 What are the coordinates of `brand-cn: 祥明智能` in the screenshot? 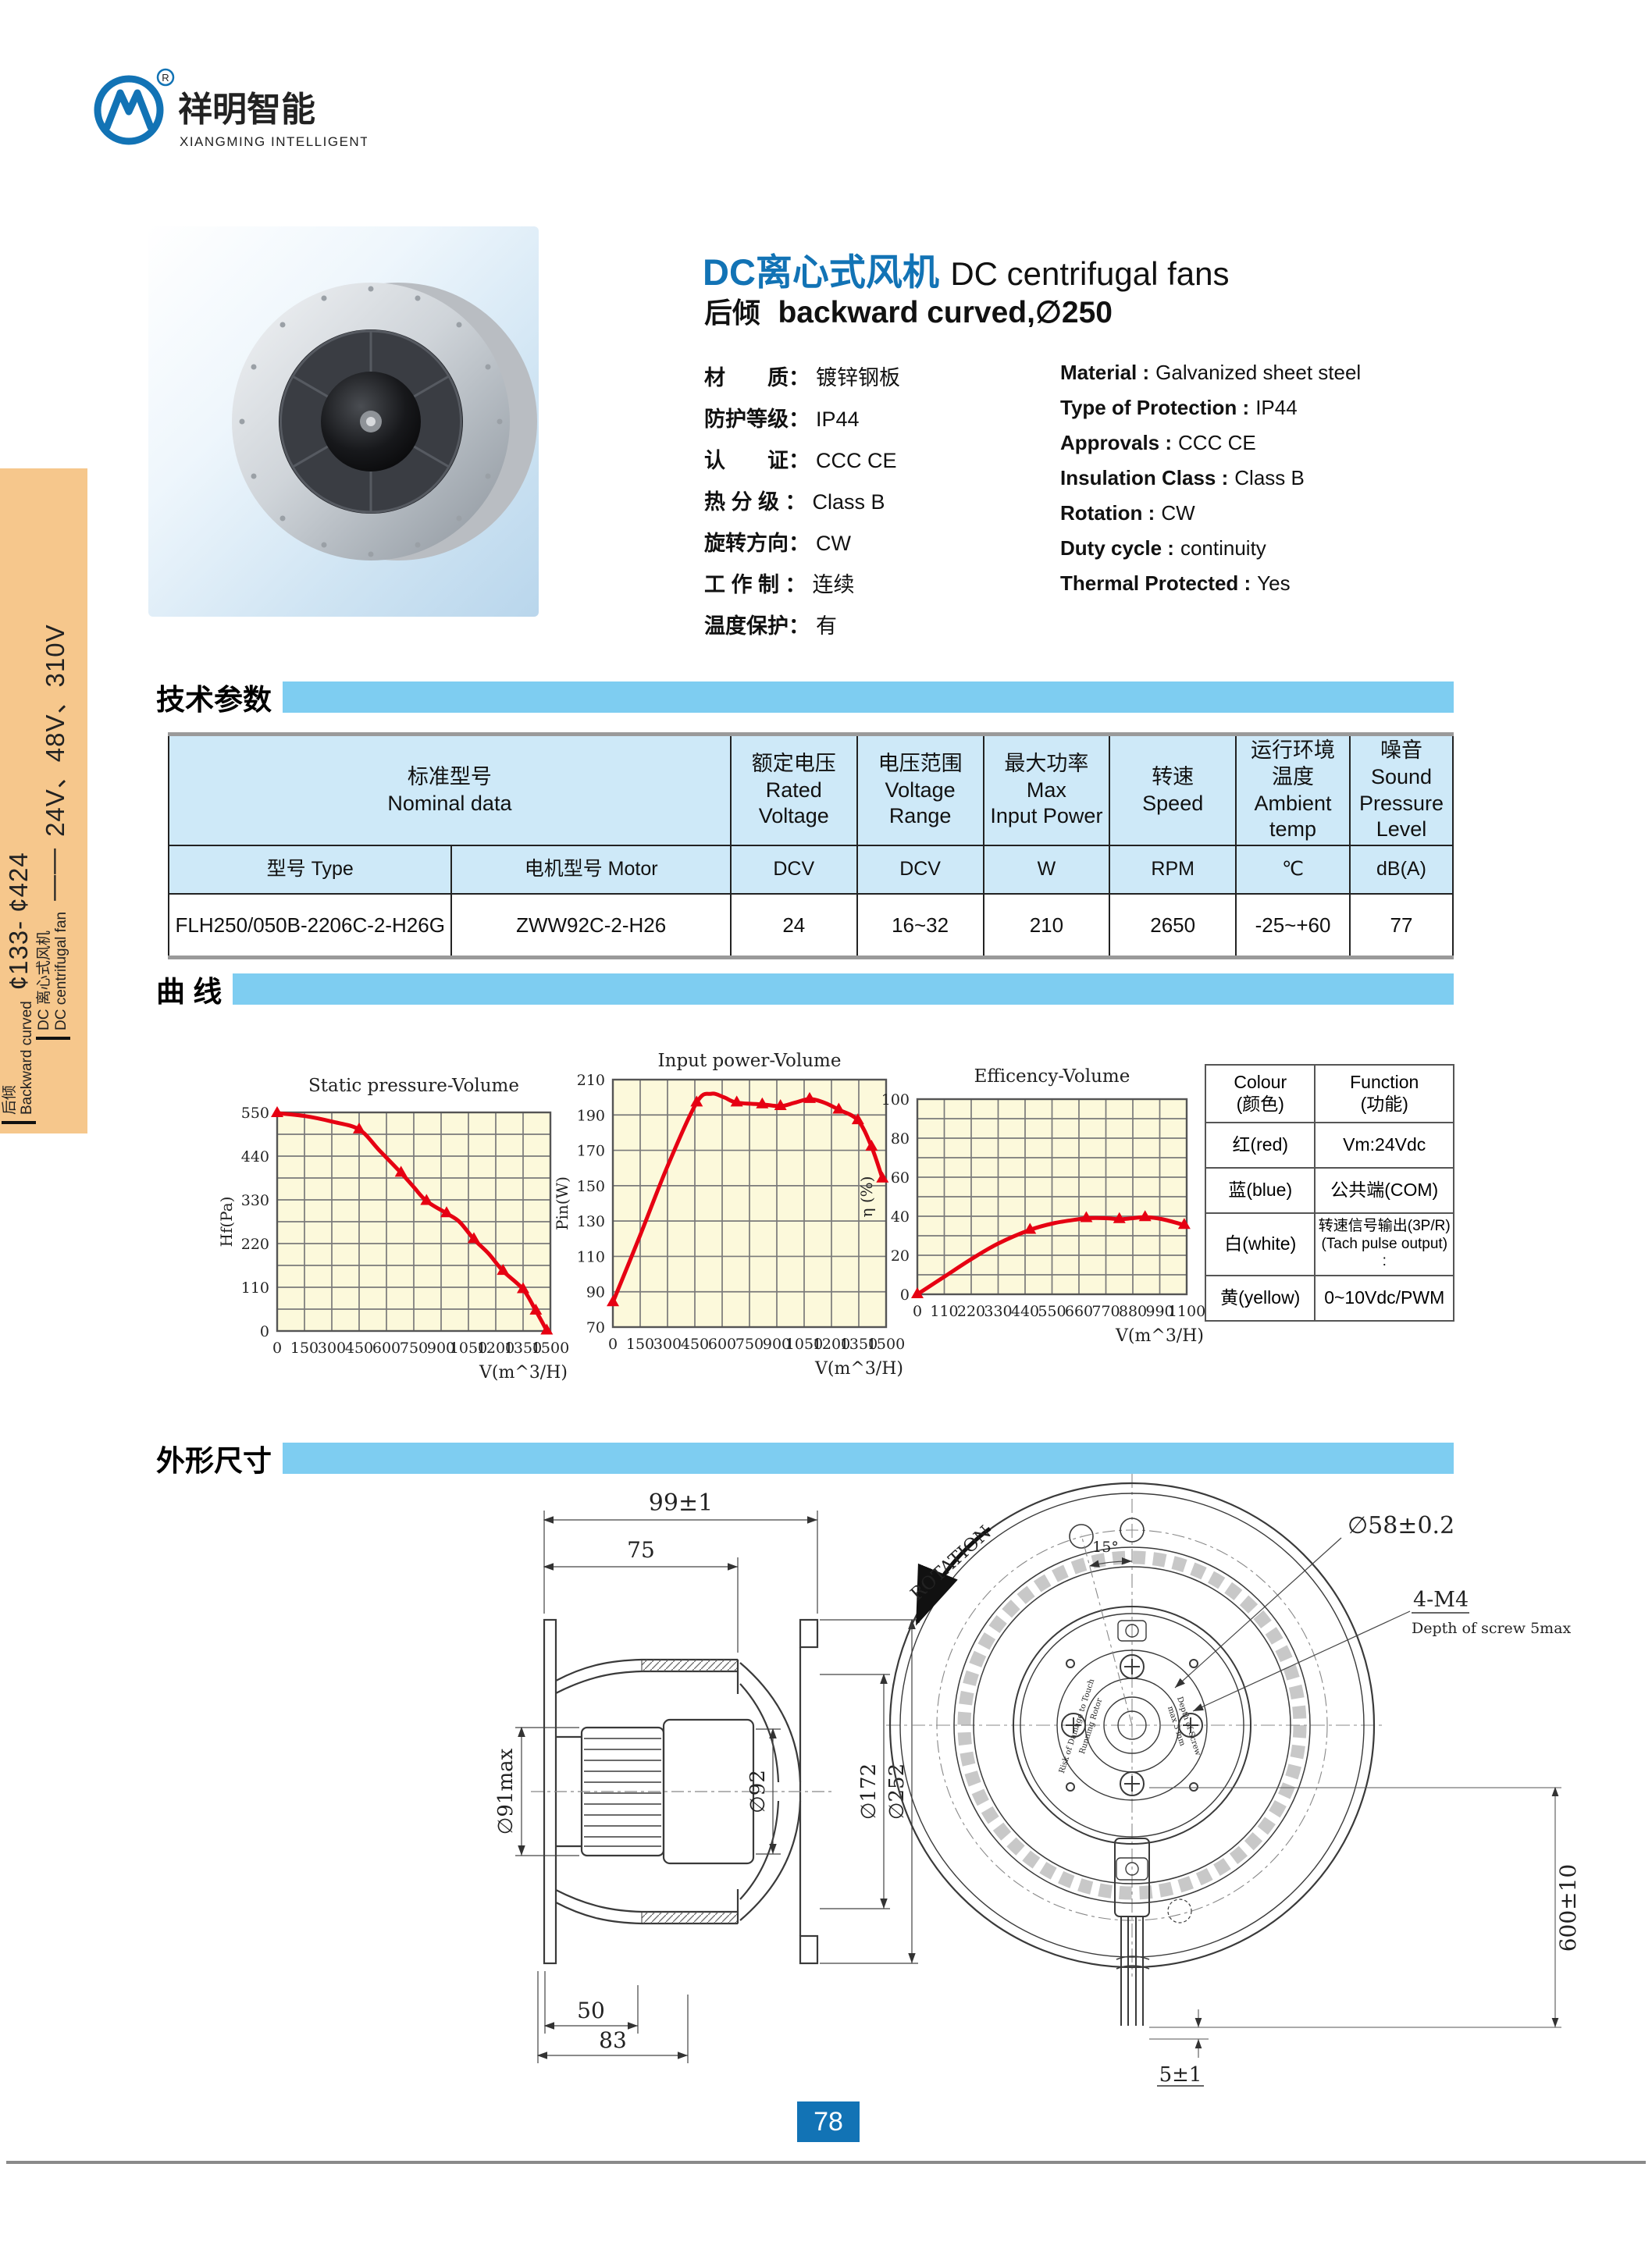 It's located at (247, 110).